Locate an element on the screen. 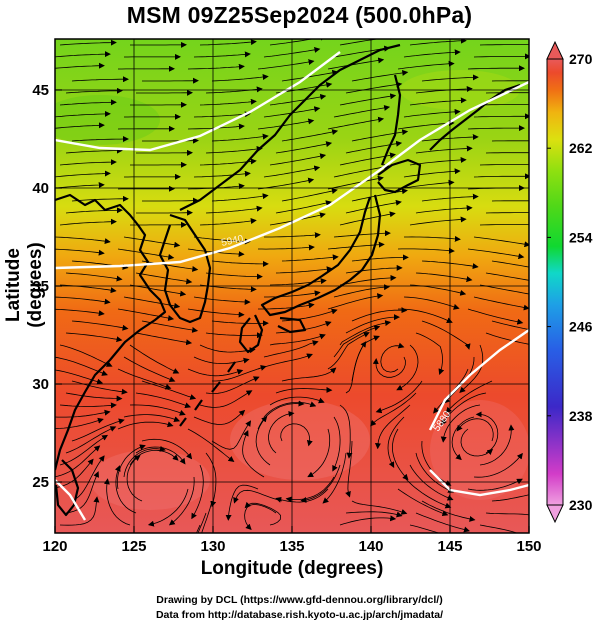 The width and height of the screenshot is (599, 625). colorbar-scale is located at coordinates (555, 282).